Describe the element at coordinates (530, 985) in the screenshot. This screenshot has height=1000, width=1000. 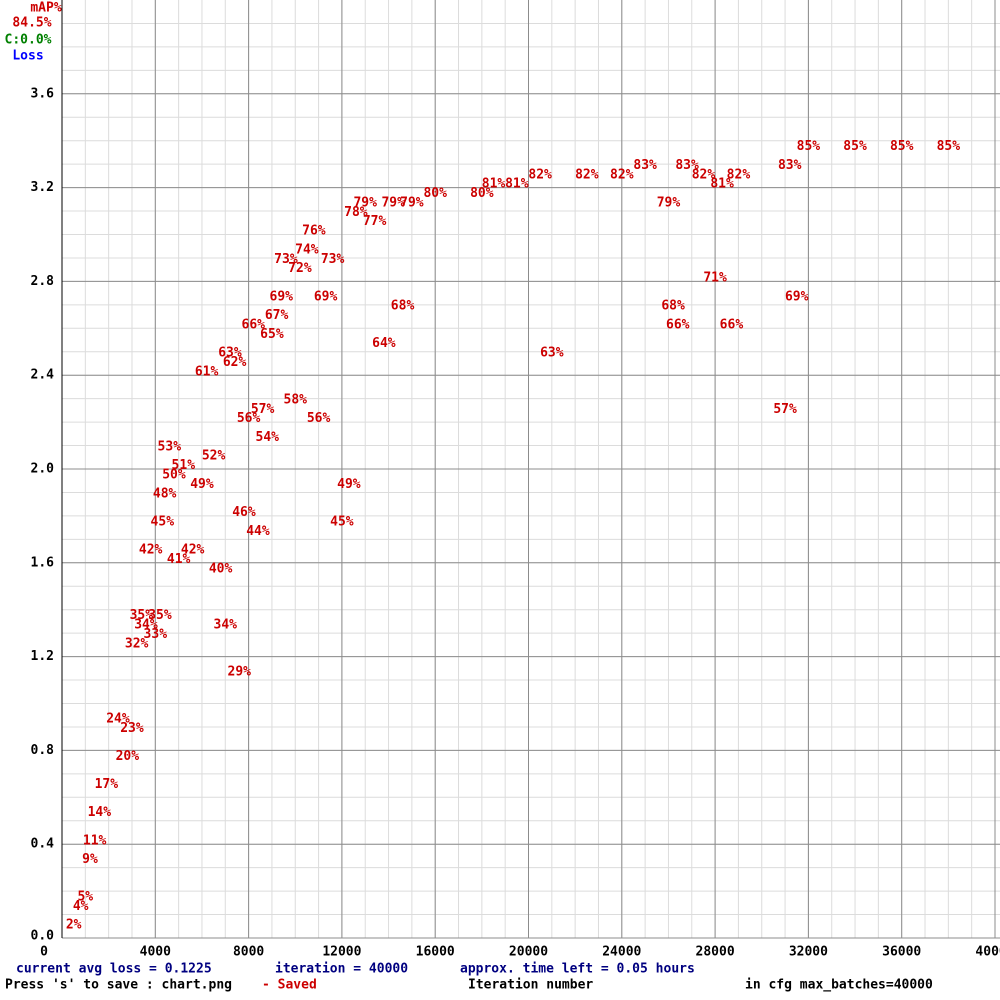
I see `x-axis-label: Iteration number` at that location.